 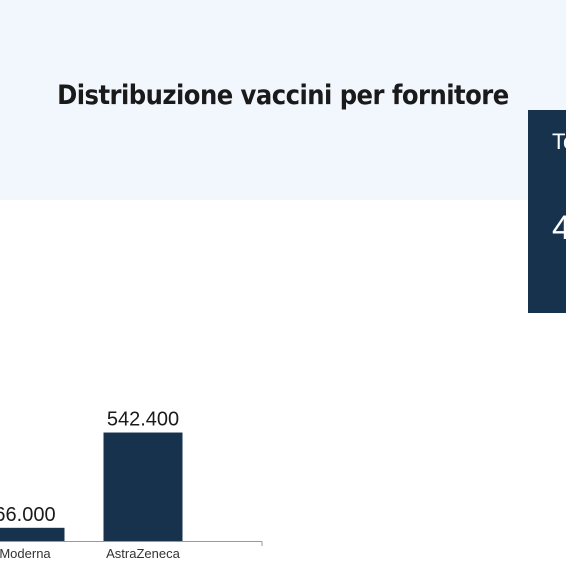 I want to click on bar-moderna, so click(x=32, y=534).